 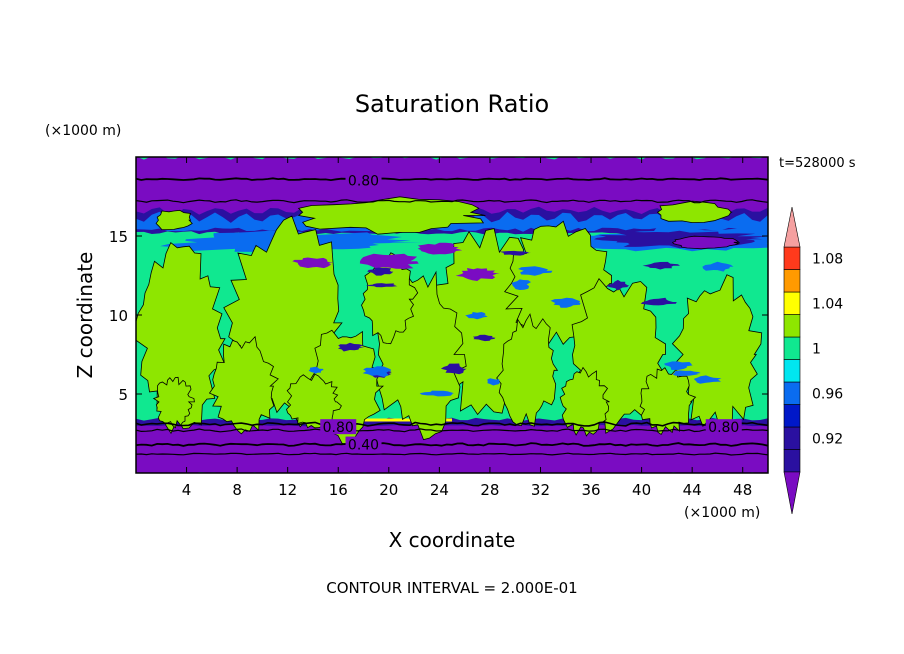 I want to click on colorbar-tick-label: 1, so click(x=816, y=349).